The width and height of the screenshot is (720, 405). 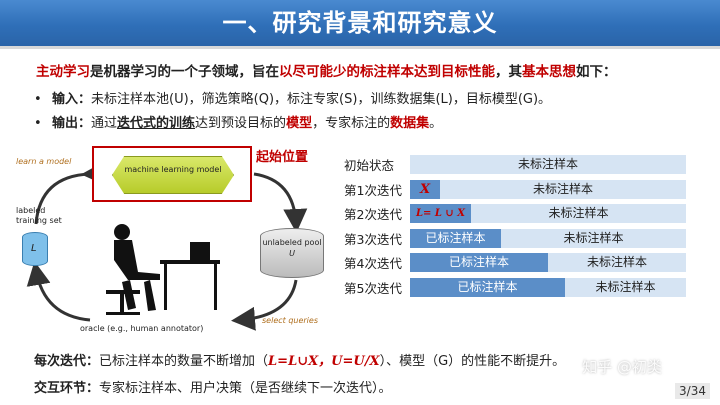 What do you see at coordinates (72, 123) in the screenshot?
I see `bullet-output-label: 输出：` at bounding box center [72, 123].